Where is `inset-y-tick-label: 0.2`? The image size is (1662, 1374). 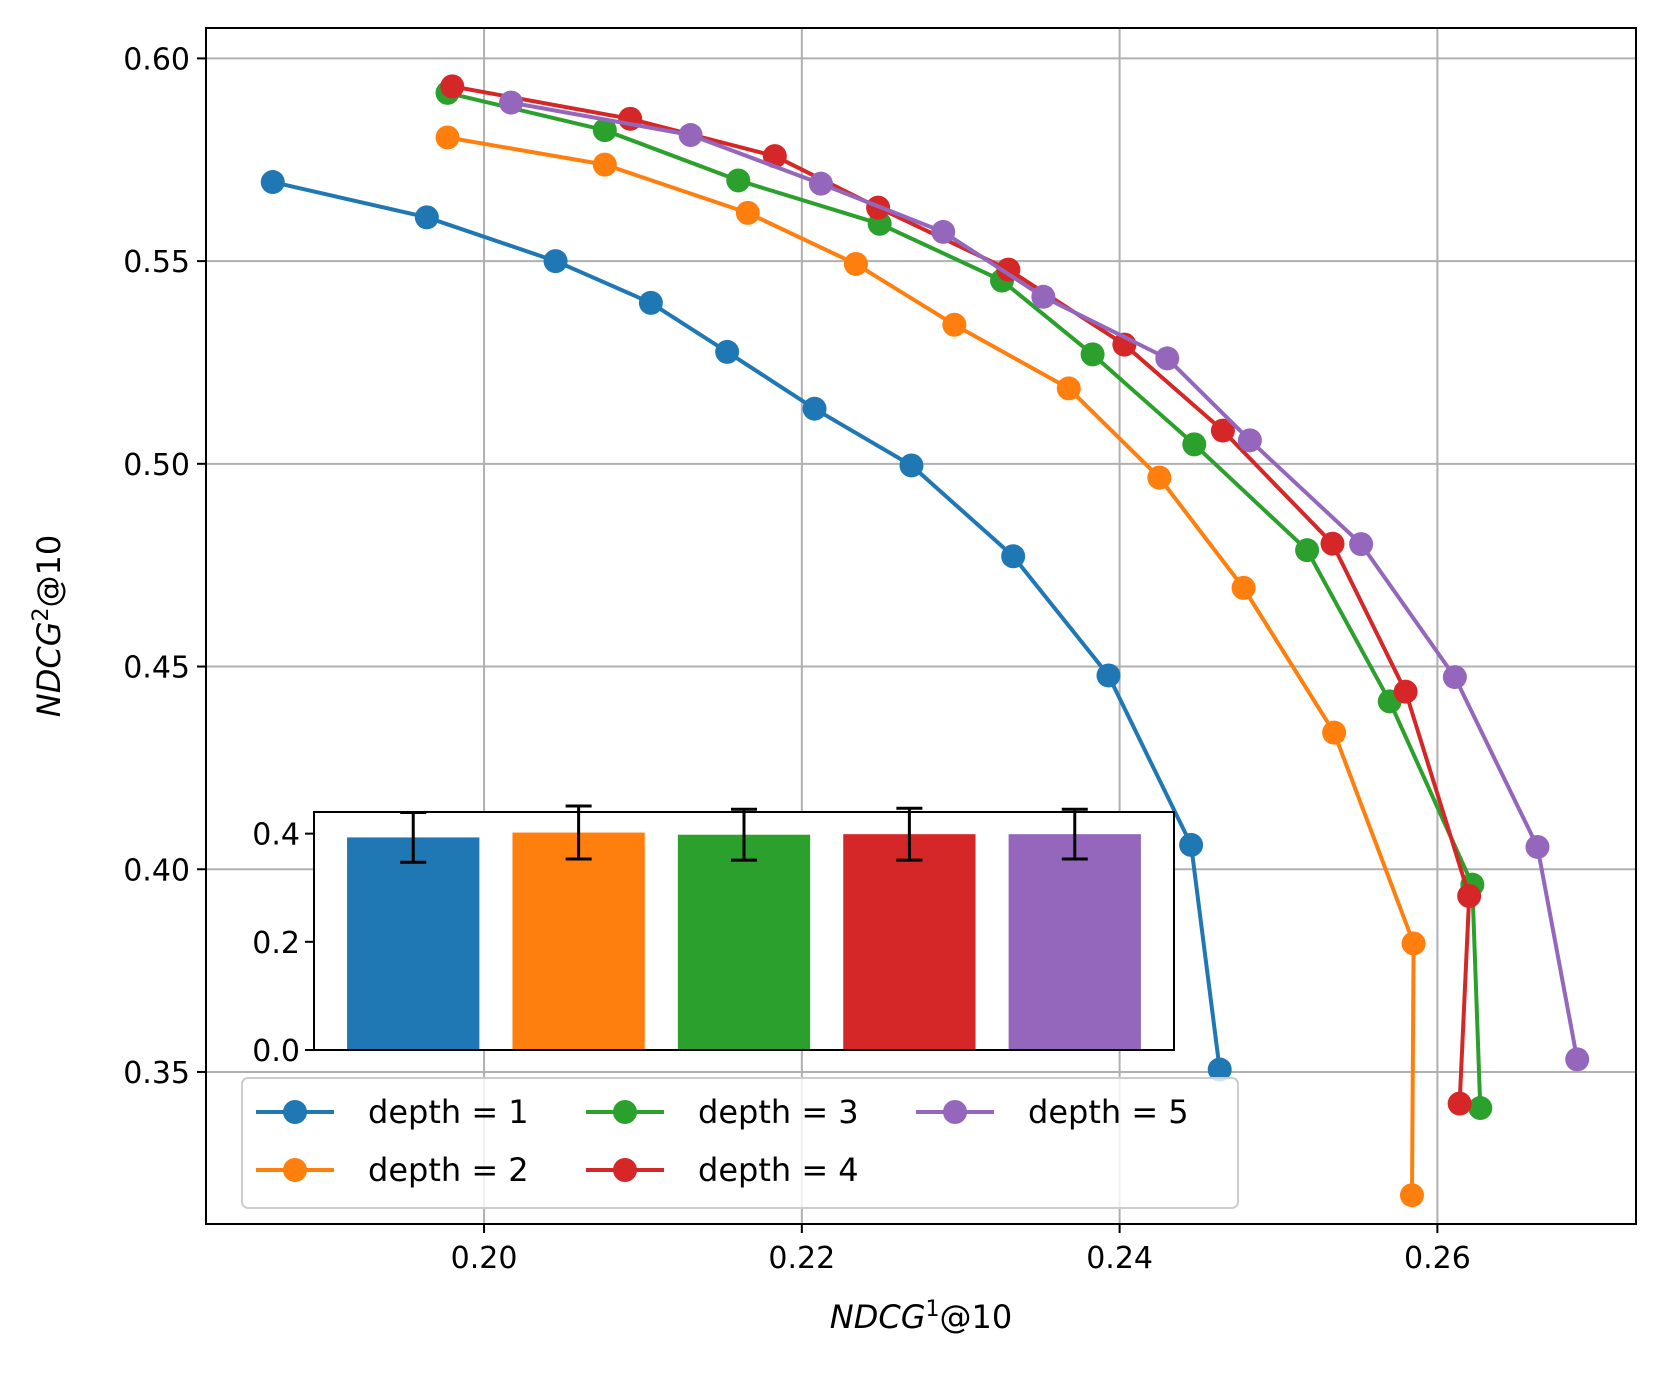 inset-y-tick-label: 0.2 is located at coordinates (276, 943).